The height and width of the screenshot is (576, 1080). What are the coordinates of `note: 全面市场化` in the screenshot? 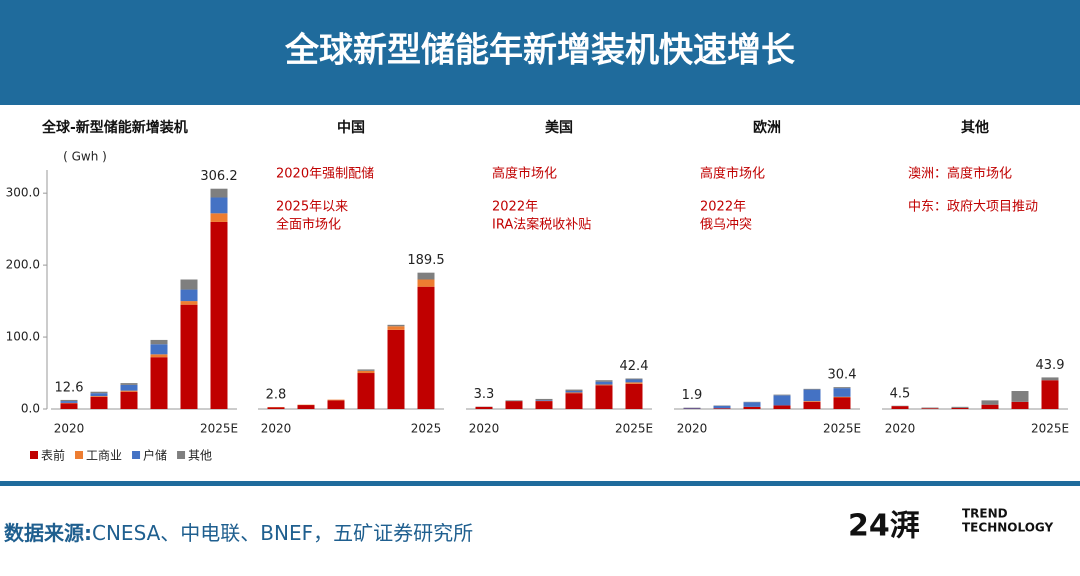 It's located at (308, 225).